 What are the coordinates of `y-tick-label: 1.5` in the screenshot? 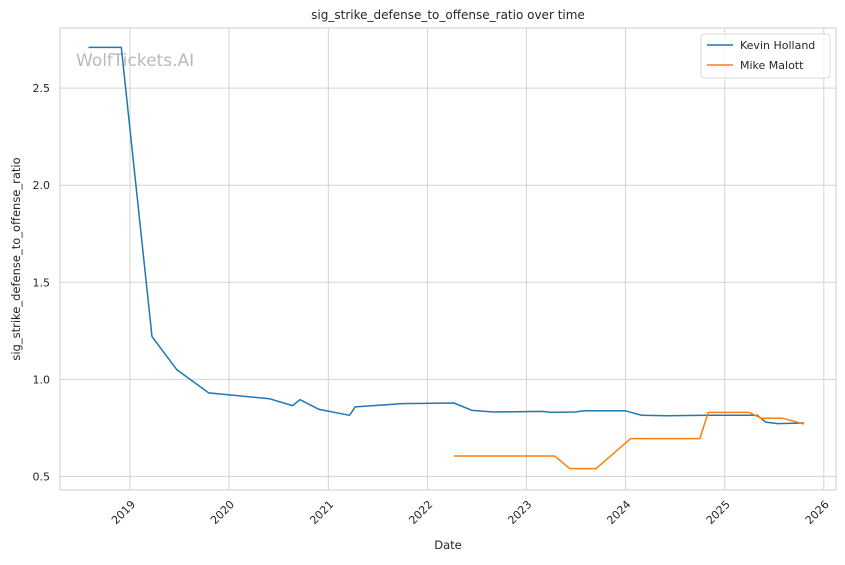 It's located at (42, 282).